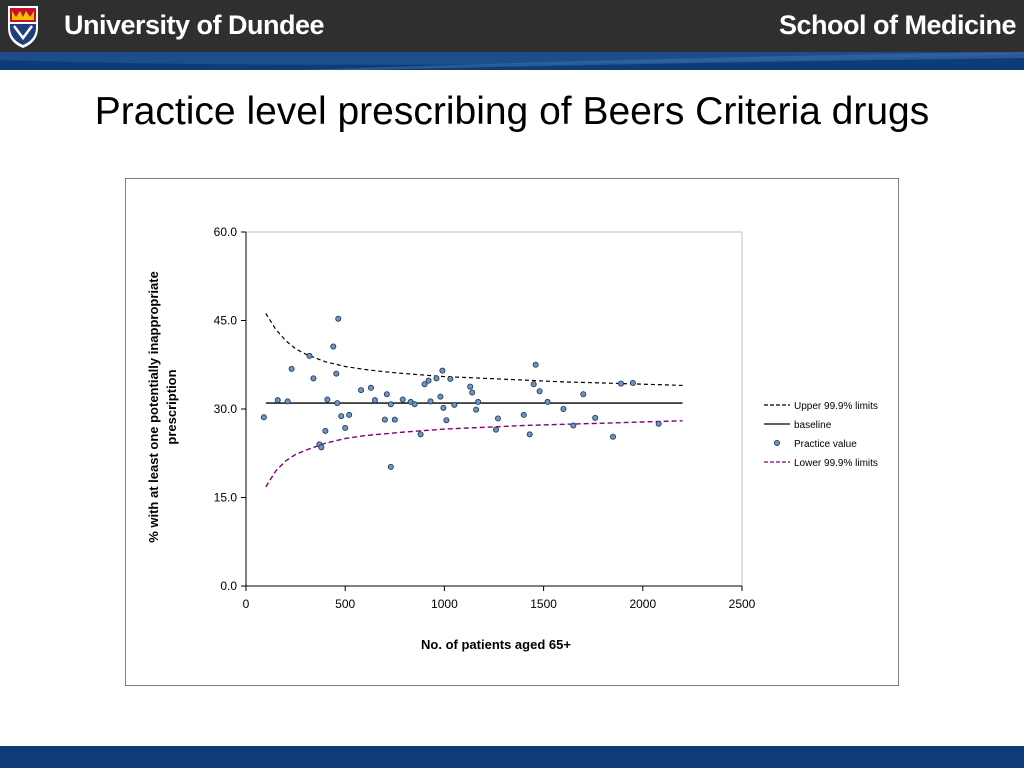 The height and width of the screenshot is (768, 1024). Describe the element at coordinates (171, 406) in the screenshot. I see `y-axis-label-line-2: prescription` at that location.